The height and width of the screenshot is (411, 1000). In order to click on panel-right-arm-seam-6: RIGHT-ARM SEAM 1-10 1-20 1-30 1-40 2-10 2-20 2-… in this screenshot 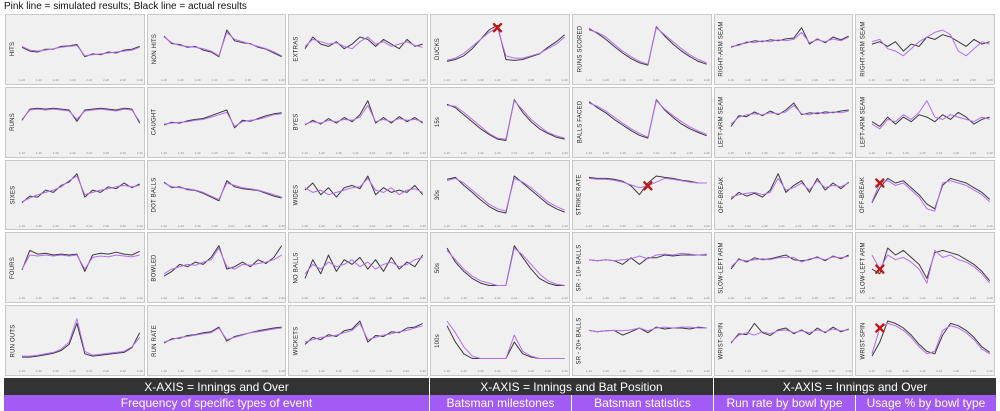, I will do `click(925, 49)`.